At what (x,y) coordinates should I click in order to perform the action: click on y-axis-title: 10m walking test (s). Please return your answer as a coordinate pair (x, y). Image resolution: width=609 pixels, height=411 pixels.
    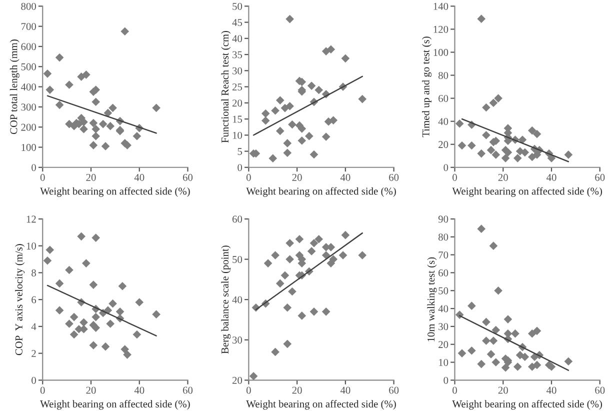
    Looking at the image, I should click on (432, 299).